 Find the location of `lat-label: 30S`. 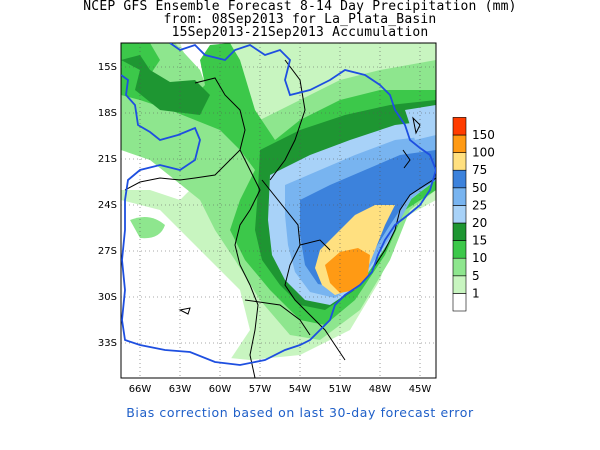

lat-label: 30S is located at coordinates (107, 297).